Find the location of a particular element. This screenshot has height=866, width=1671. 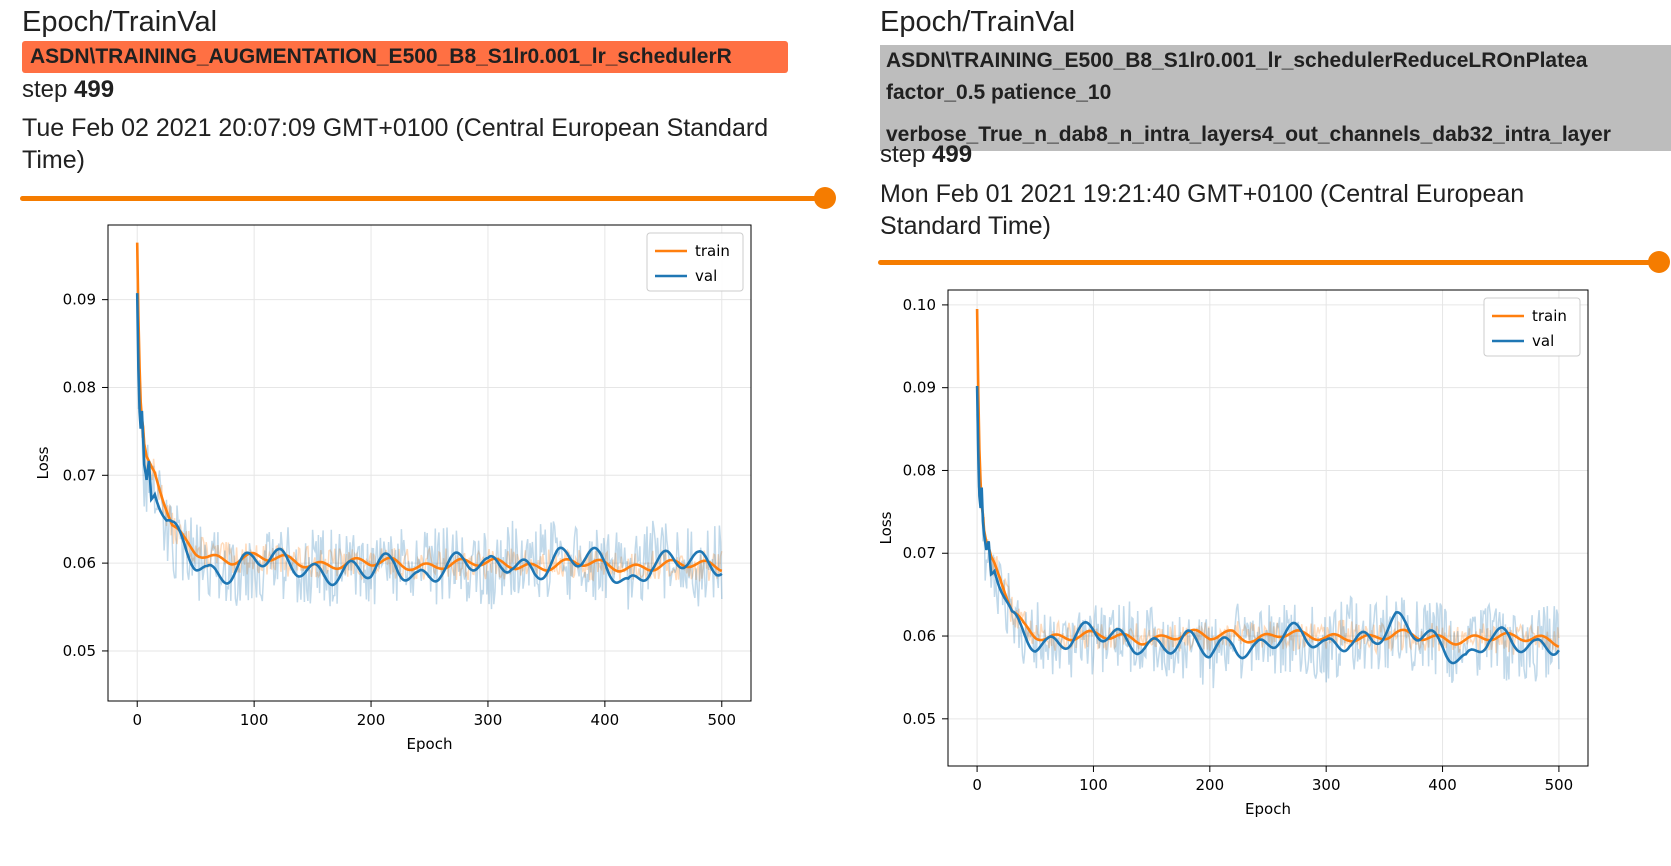

run-name-line: factor_0.5 patience_10 is located at coordinates (999, 92).